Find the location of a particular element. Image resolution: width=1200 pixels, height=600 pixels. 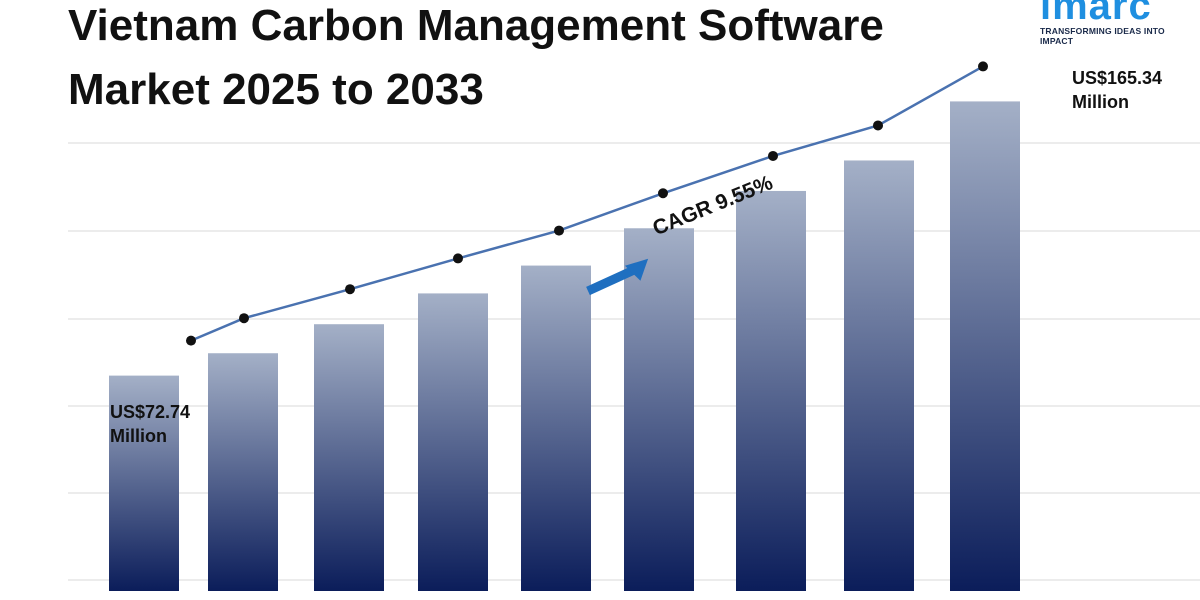

cagr-arrow is located at coordinates (617, 277).